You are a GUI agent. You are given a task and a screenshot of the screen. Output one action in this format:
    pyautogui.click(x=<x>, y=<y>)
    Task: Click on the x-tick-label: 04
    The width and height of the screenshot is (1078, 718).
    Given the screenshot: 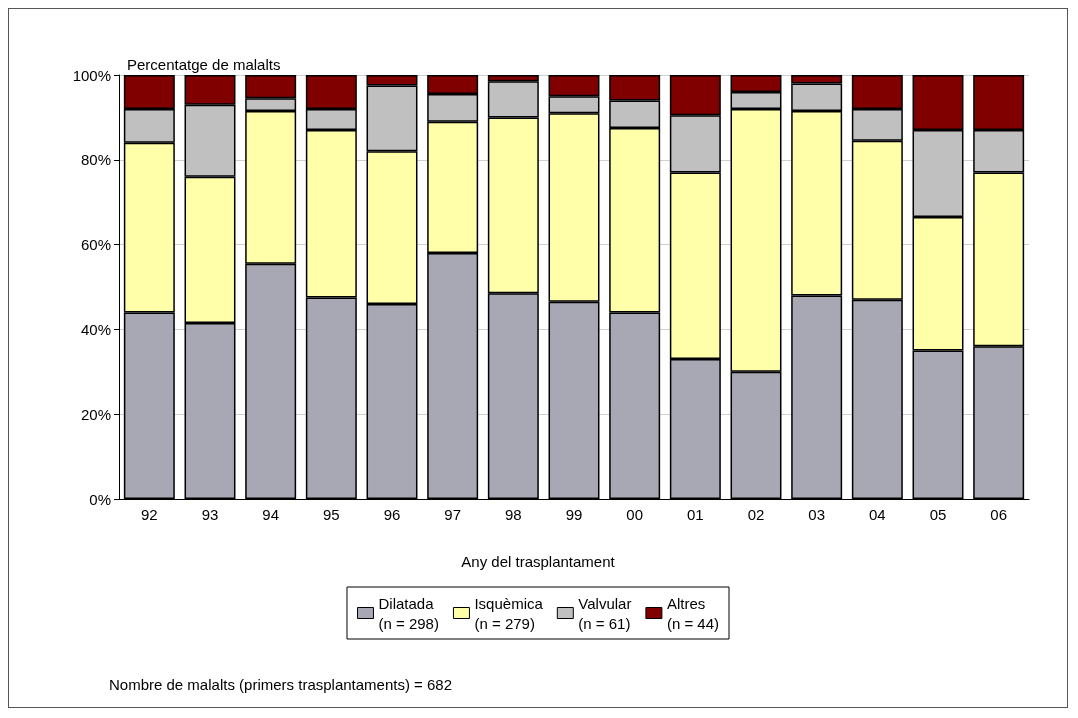 What is the action you would take?
    pyautogui.click(x=877, y=514)
    